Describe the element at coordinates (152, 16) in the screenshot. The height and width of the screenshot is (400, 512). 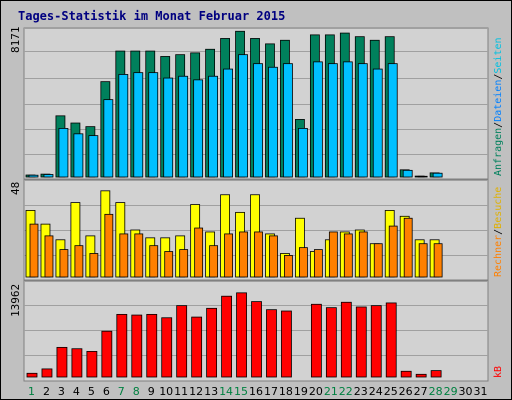
I see `chart-title: Tages-Statistik im Monat Februar 2015` at that location.